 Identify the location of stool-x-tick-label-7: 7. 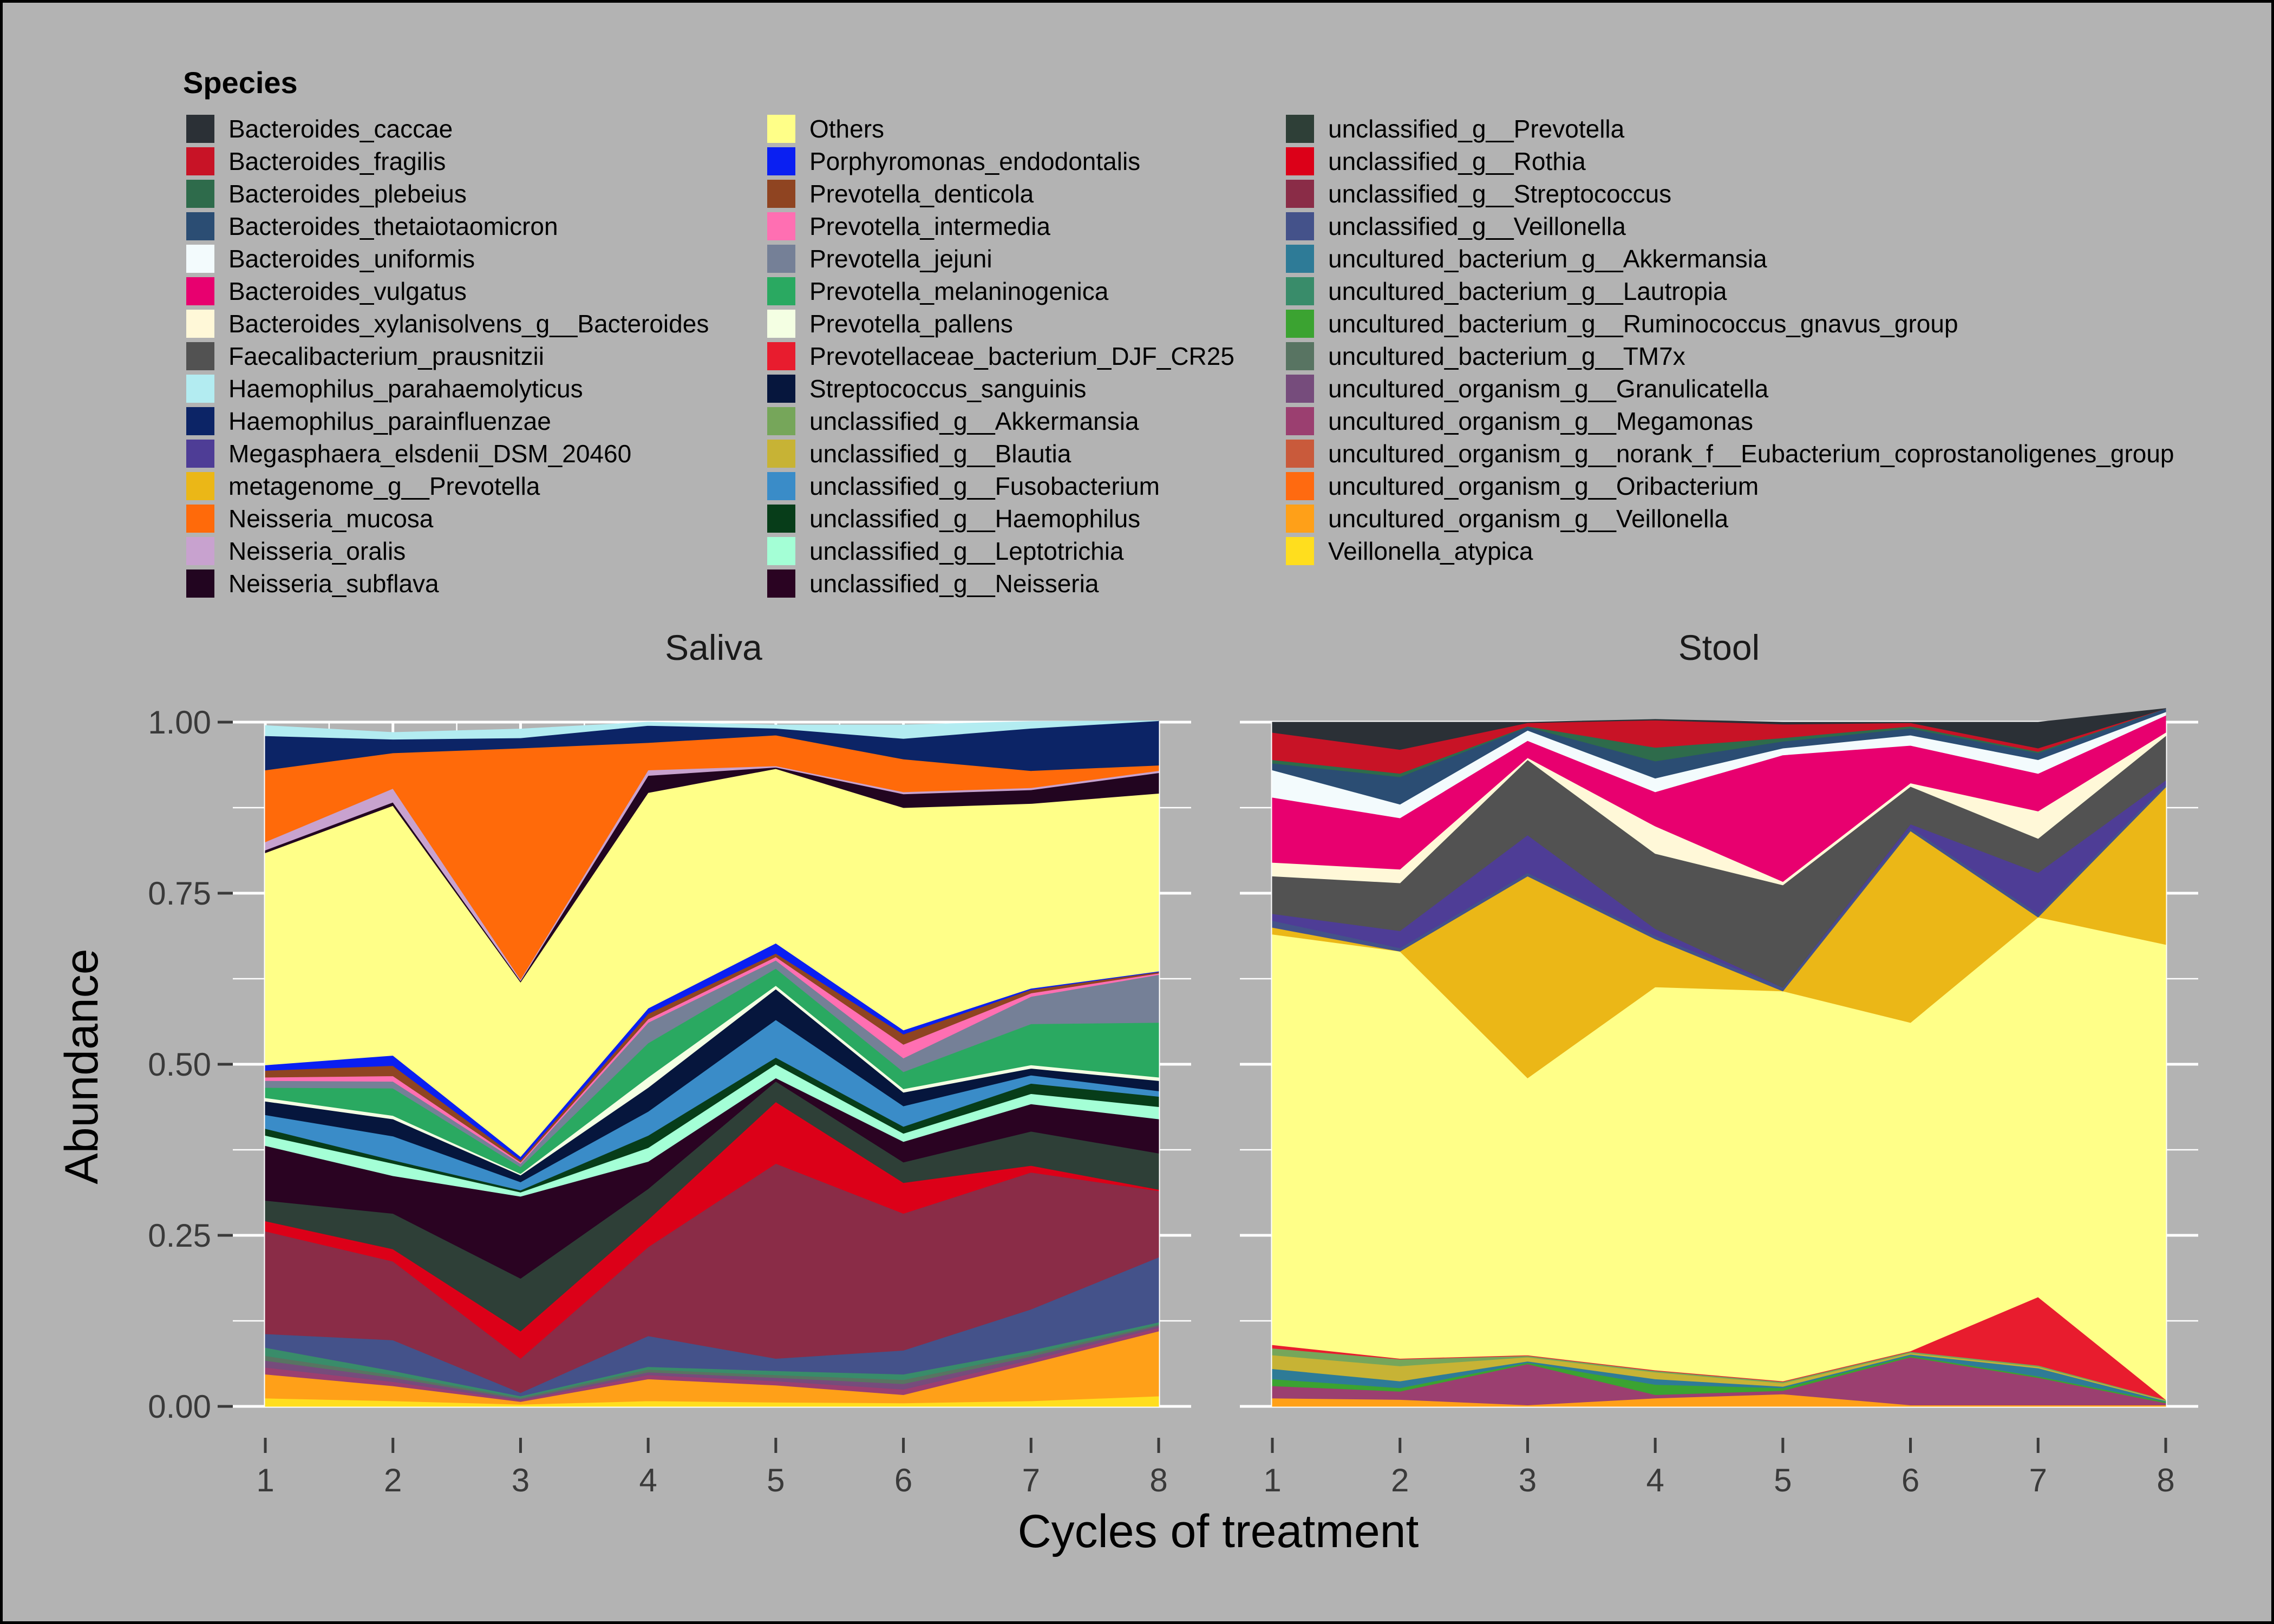
(2038, 1480).